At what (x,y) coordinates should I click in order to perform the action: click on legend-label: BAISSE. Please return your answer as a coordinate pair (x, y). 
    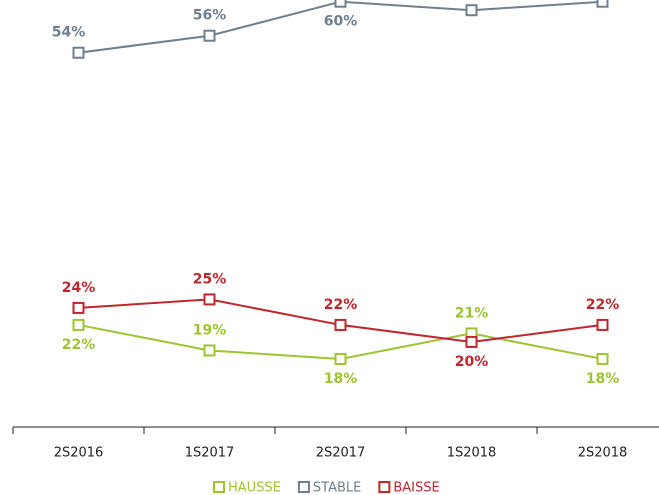
    Looking at the image, I should click on (416, 488).